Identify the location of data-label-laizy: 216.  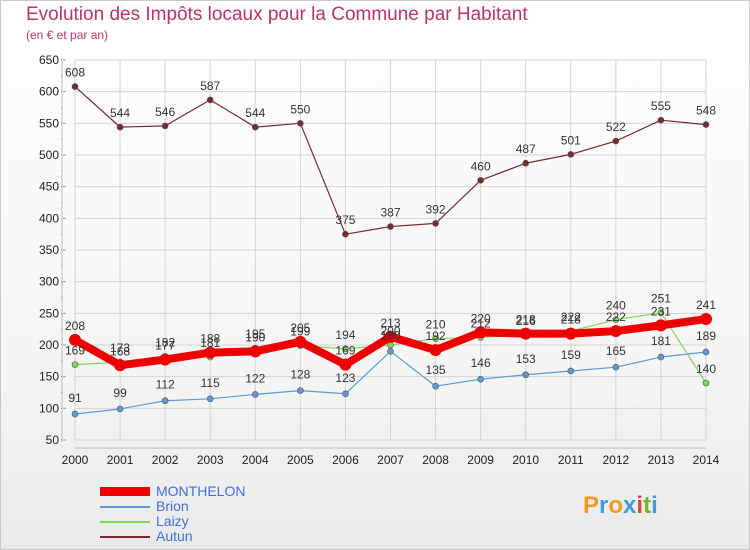
(526, 321).